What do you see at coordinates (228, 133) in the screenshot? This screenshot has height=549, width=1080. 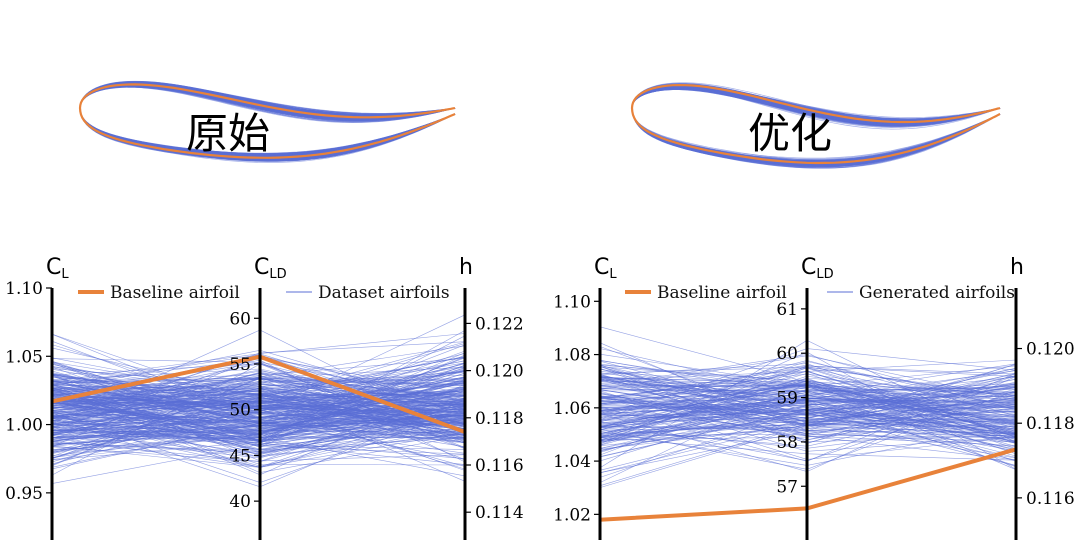 I see `panel-label-original: 原始` at bounding box center [228, 133].